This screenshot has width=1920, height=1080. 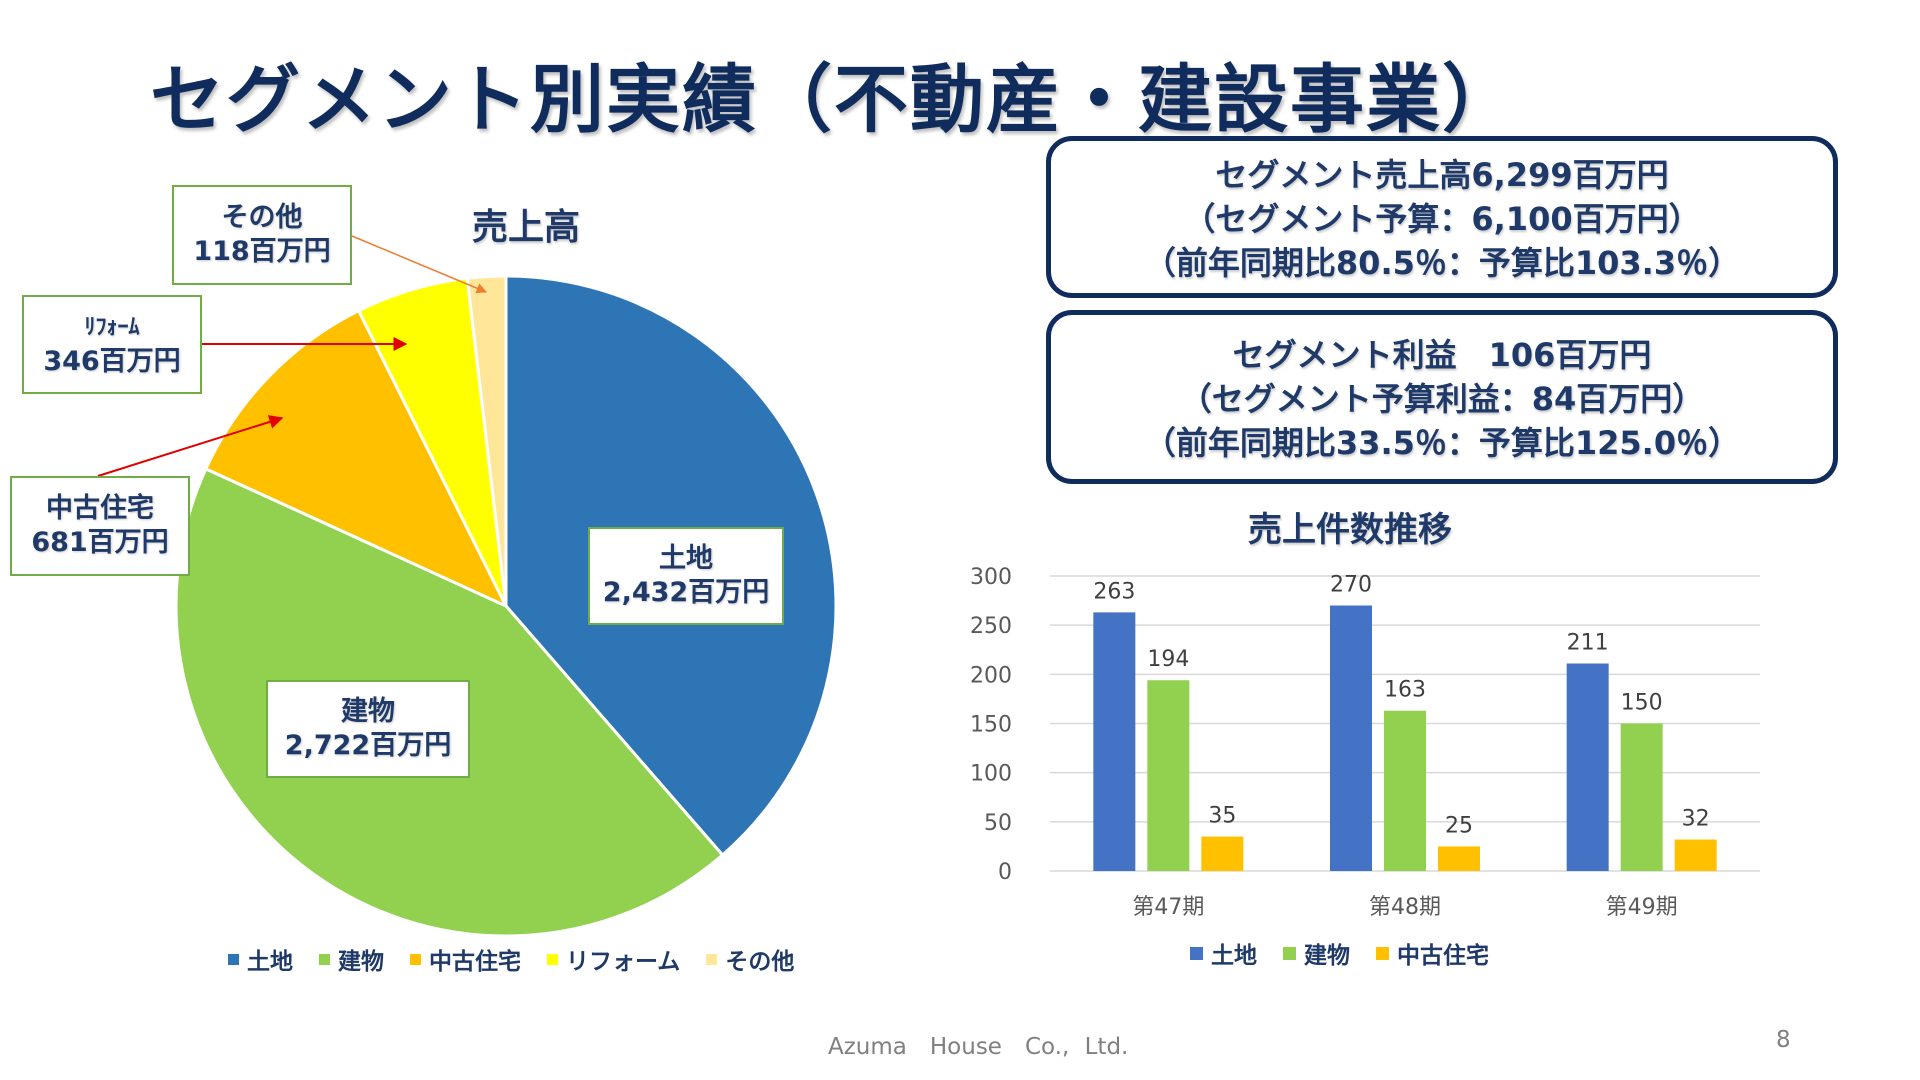 What do you see at coordinates (262, 235) in the screenshot?
I see `pie-label-other: その他 118百万円` at bounding box center [262, 235].